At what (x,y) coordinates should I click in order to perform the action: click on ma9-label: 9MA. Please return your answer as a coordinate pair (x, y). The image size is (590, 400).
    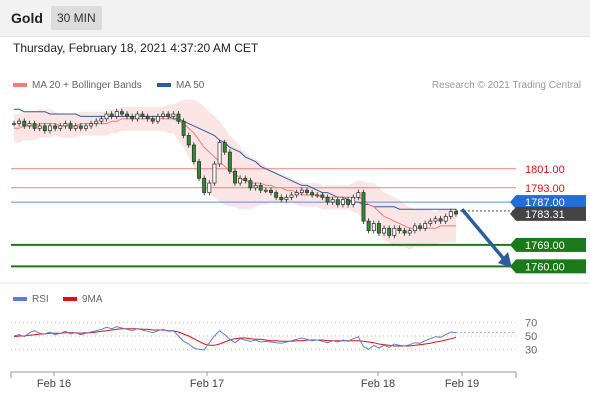
    Looking at the image, I should click on (92, 299).